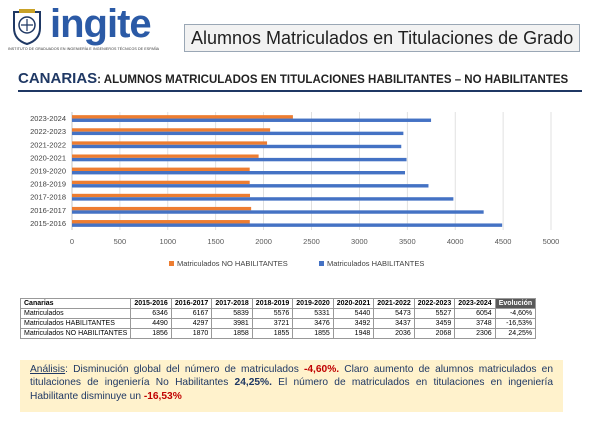 This screenshot has width=599, height=425. I want to click on x-tick-label: 1000, so click(167, 241).